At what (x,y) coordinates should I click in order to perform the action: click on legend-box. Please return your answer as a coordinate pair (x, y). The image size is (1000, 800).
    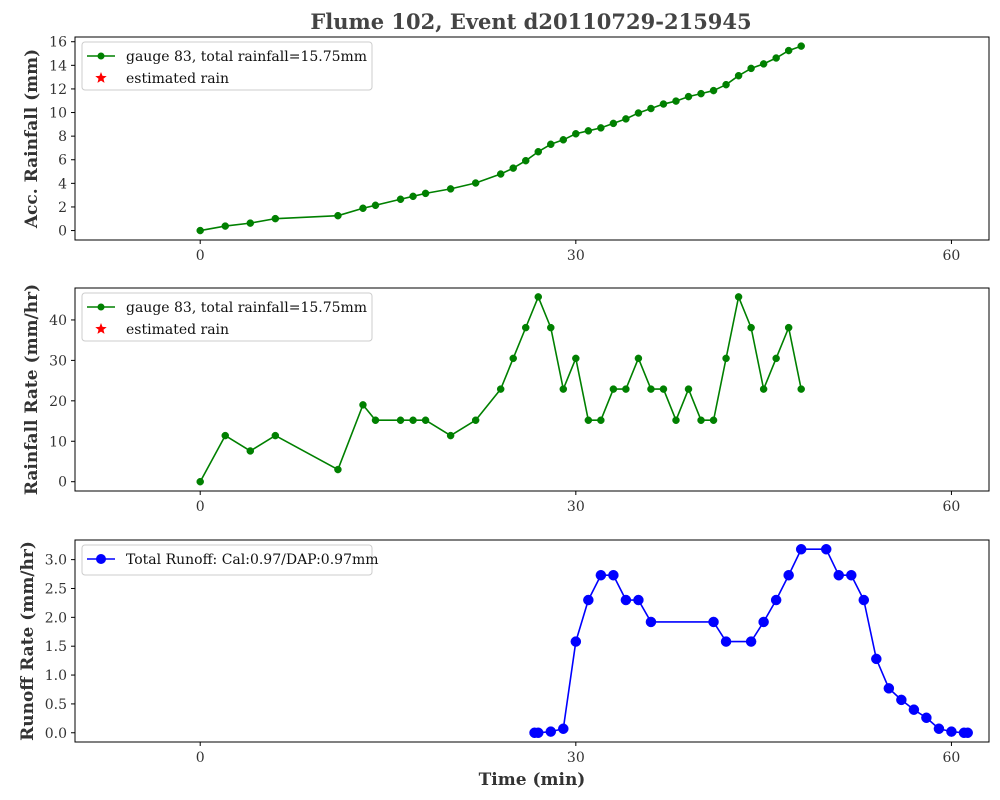
    Looking at the image, I should click on (227, 560).